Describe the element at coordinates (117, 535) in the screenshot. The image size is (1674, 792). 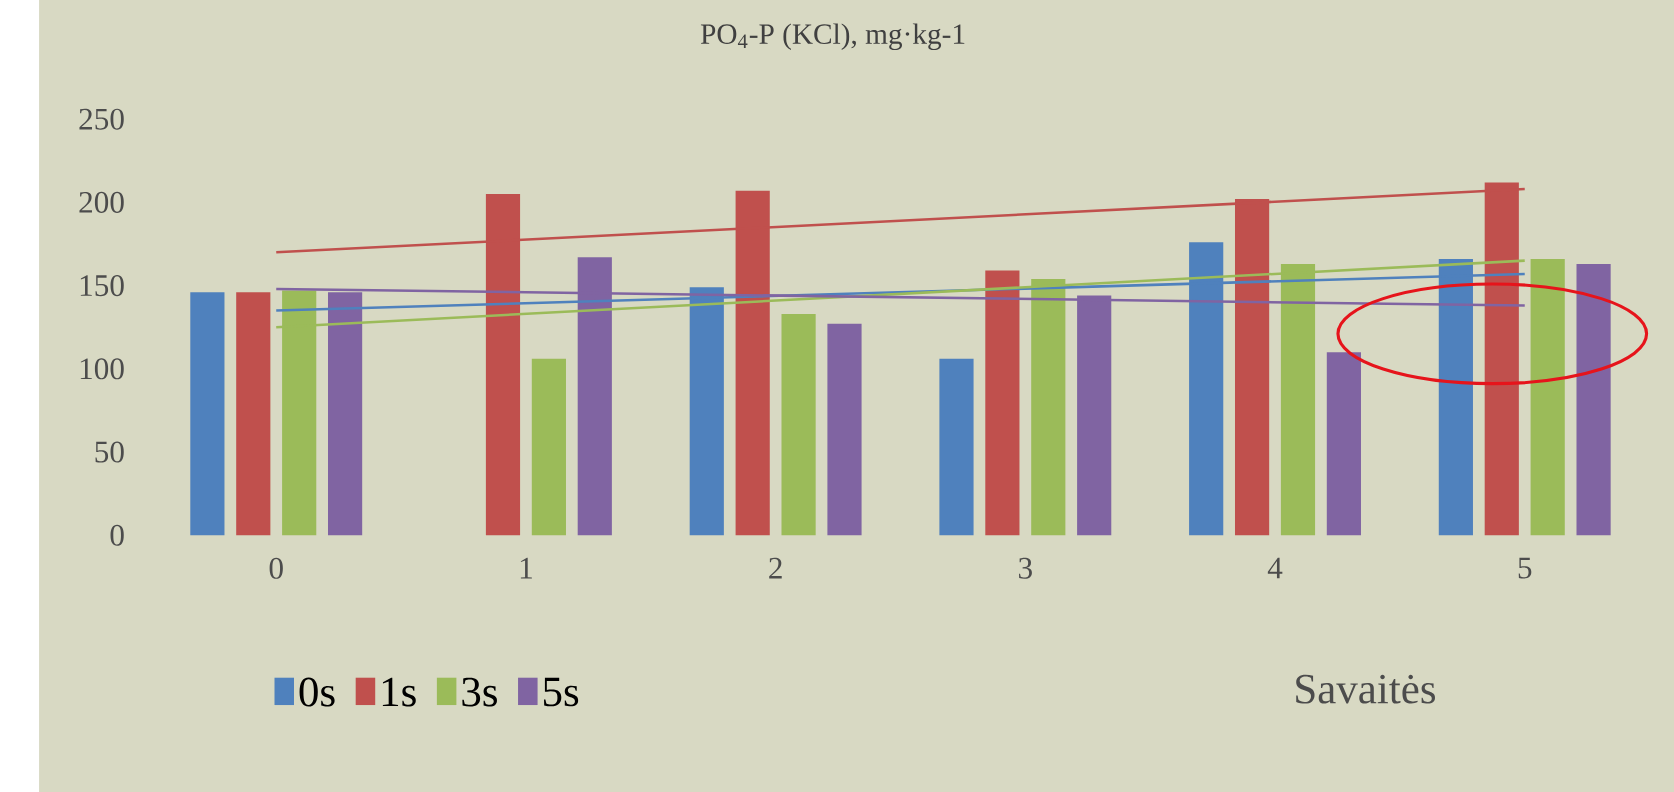
I see `y-tick-label: 0` at that location.